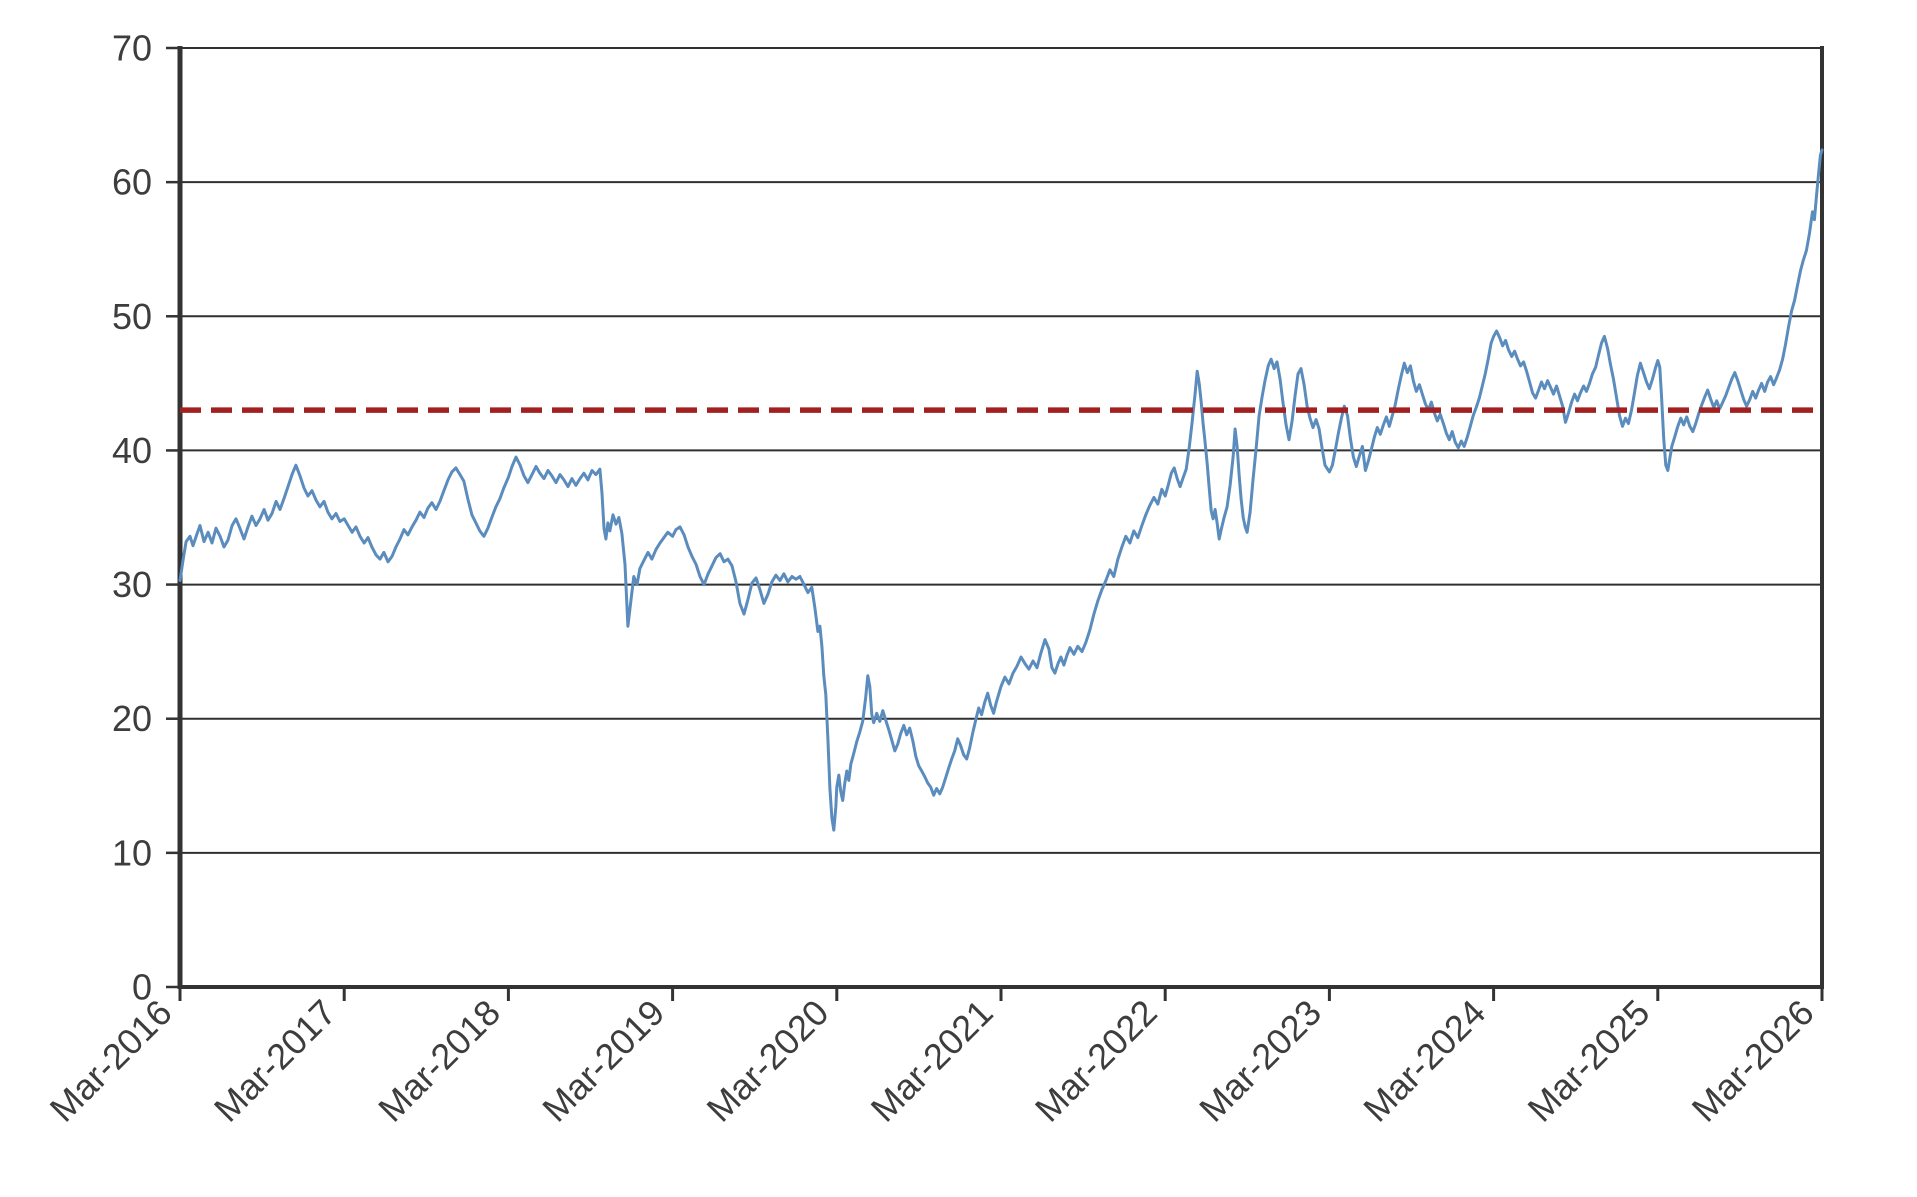  I want to click on y-tick-label: 30, so click(132, 584).